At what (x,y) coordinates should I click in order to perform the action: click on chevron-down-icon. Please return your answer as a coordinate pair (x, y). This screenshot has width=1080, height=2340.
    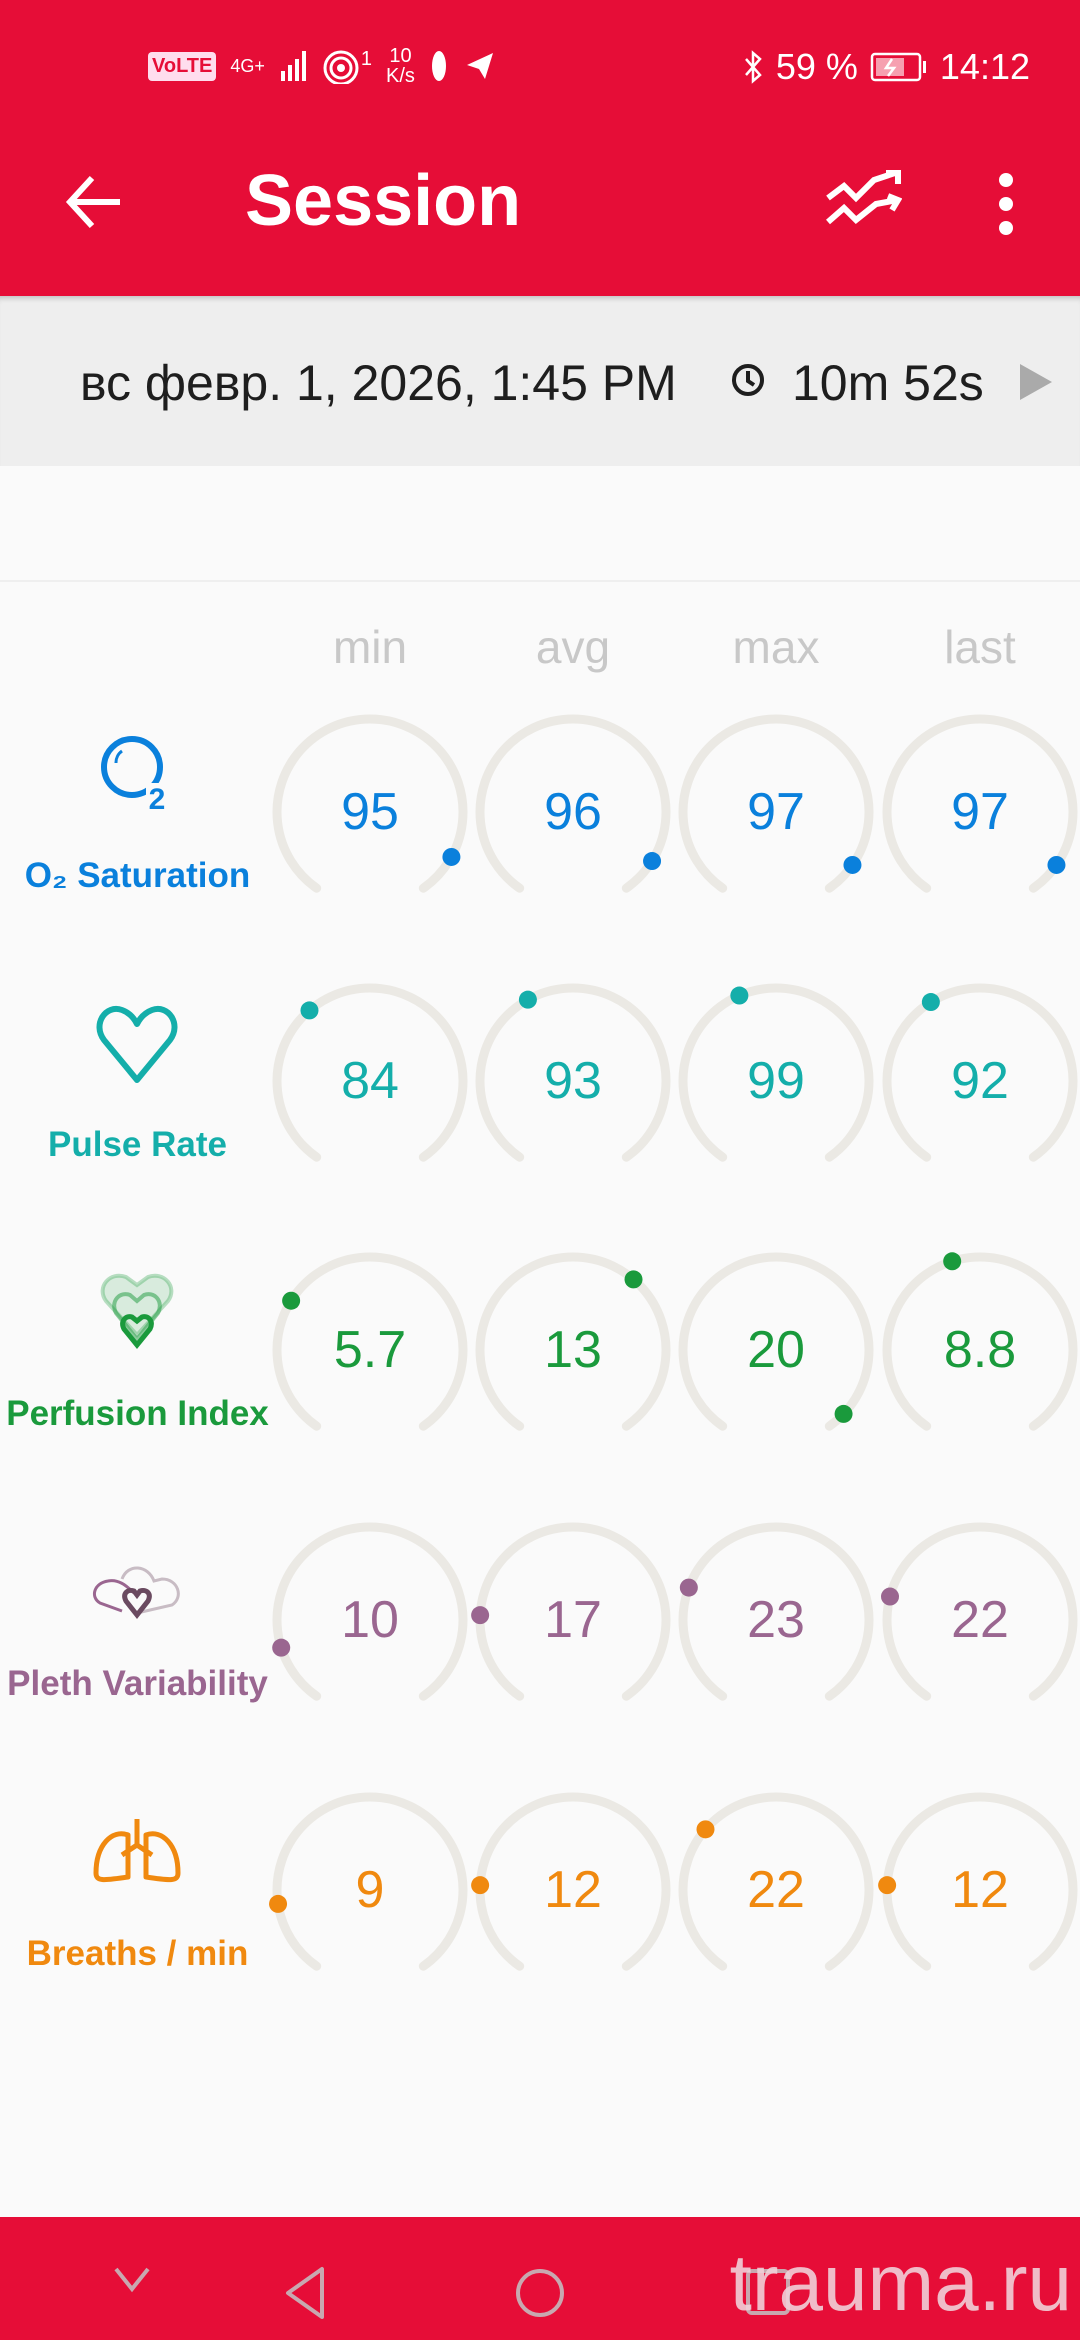
    Looking at the image, I should click on (132, 2279).